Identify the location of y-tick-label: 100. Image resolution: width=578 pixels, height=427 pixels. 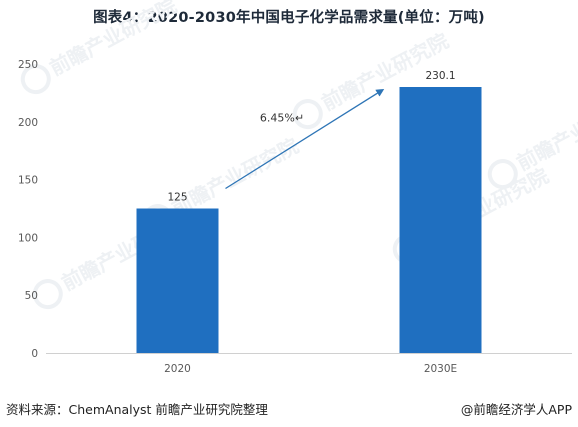
(28, 238).